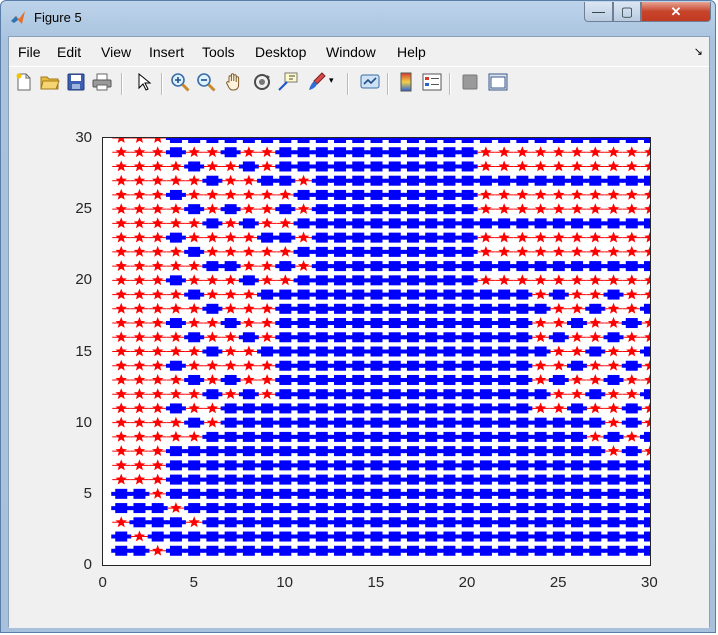 Image resolution: width=718 pixels, height=635 pixels. Describe the element at coordinates (234, 82) in the screenshot. I see `pan-hand-icon` at that location.